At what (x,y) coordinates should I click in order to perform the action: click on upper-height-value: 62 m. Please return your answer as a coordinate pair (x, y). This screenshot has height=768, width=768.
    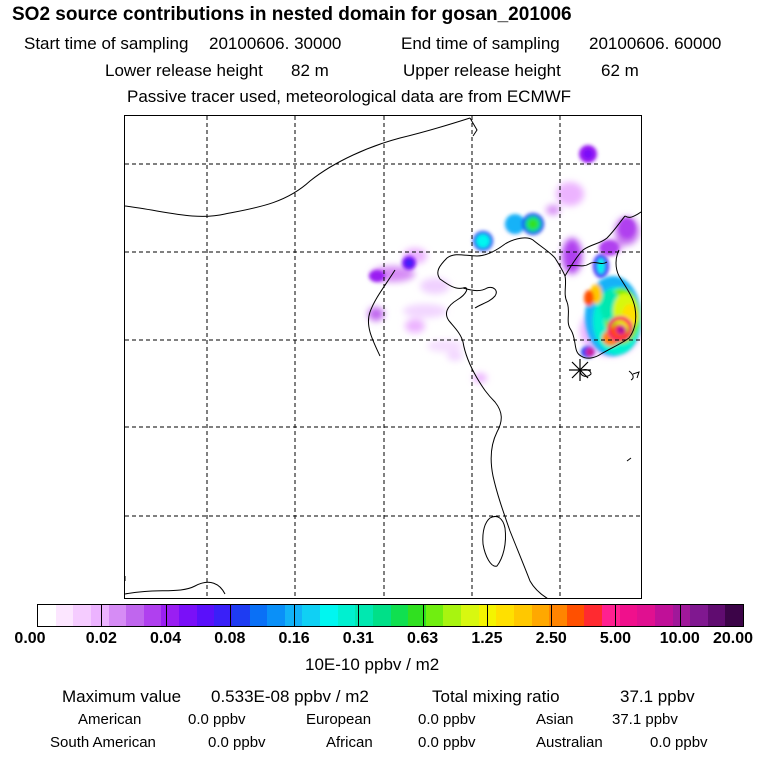
    Looking at the image, I should click on (620, 70).